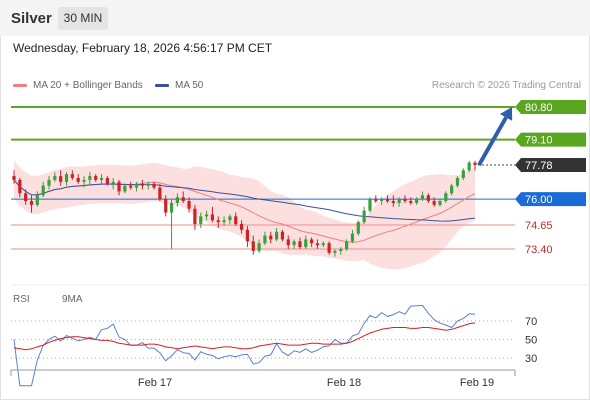 Image resolution: width=590 pixels, height=400 pixels. What do you see at coordinates (539, 250) in the screenshot?
I see `support-2-label: 73.40` at bounding box center [539, 250].